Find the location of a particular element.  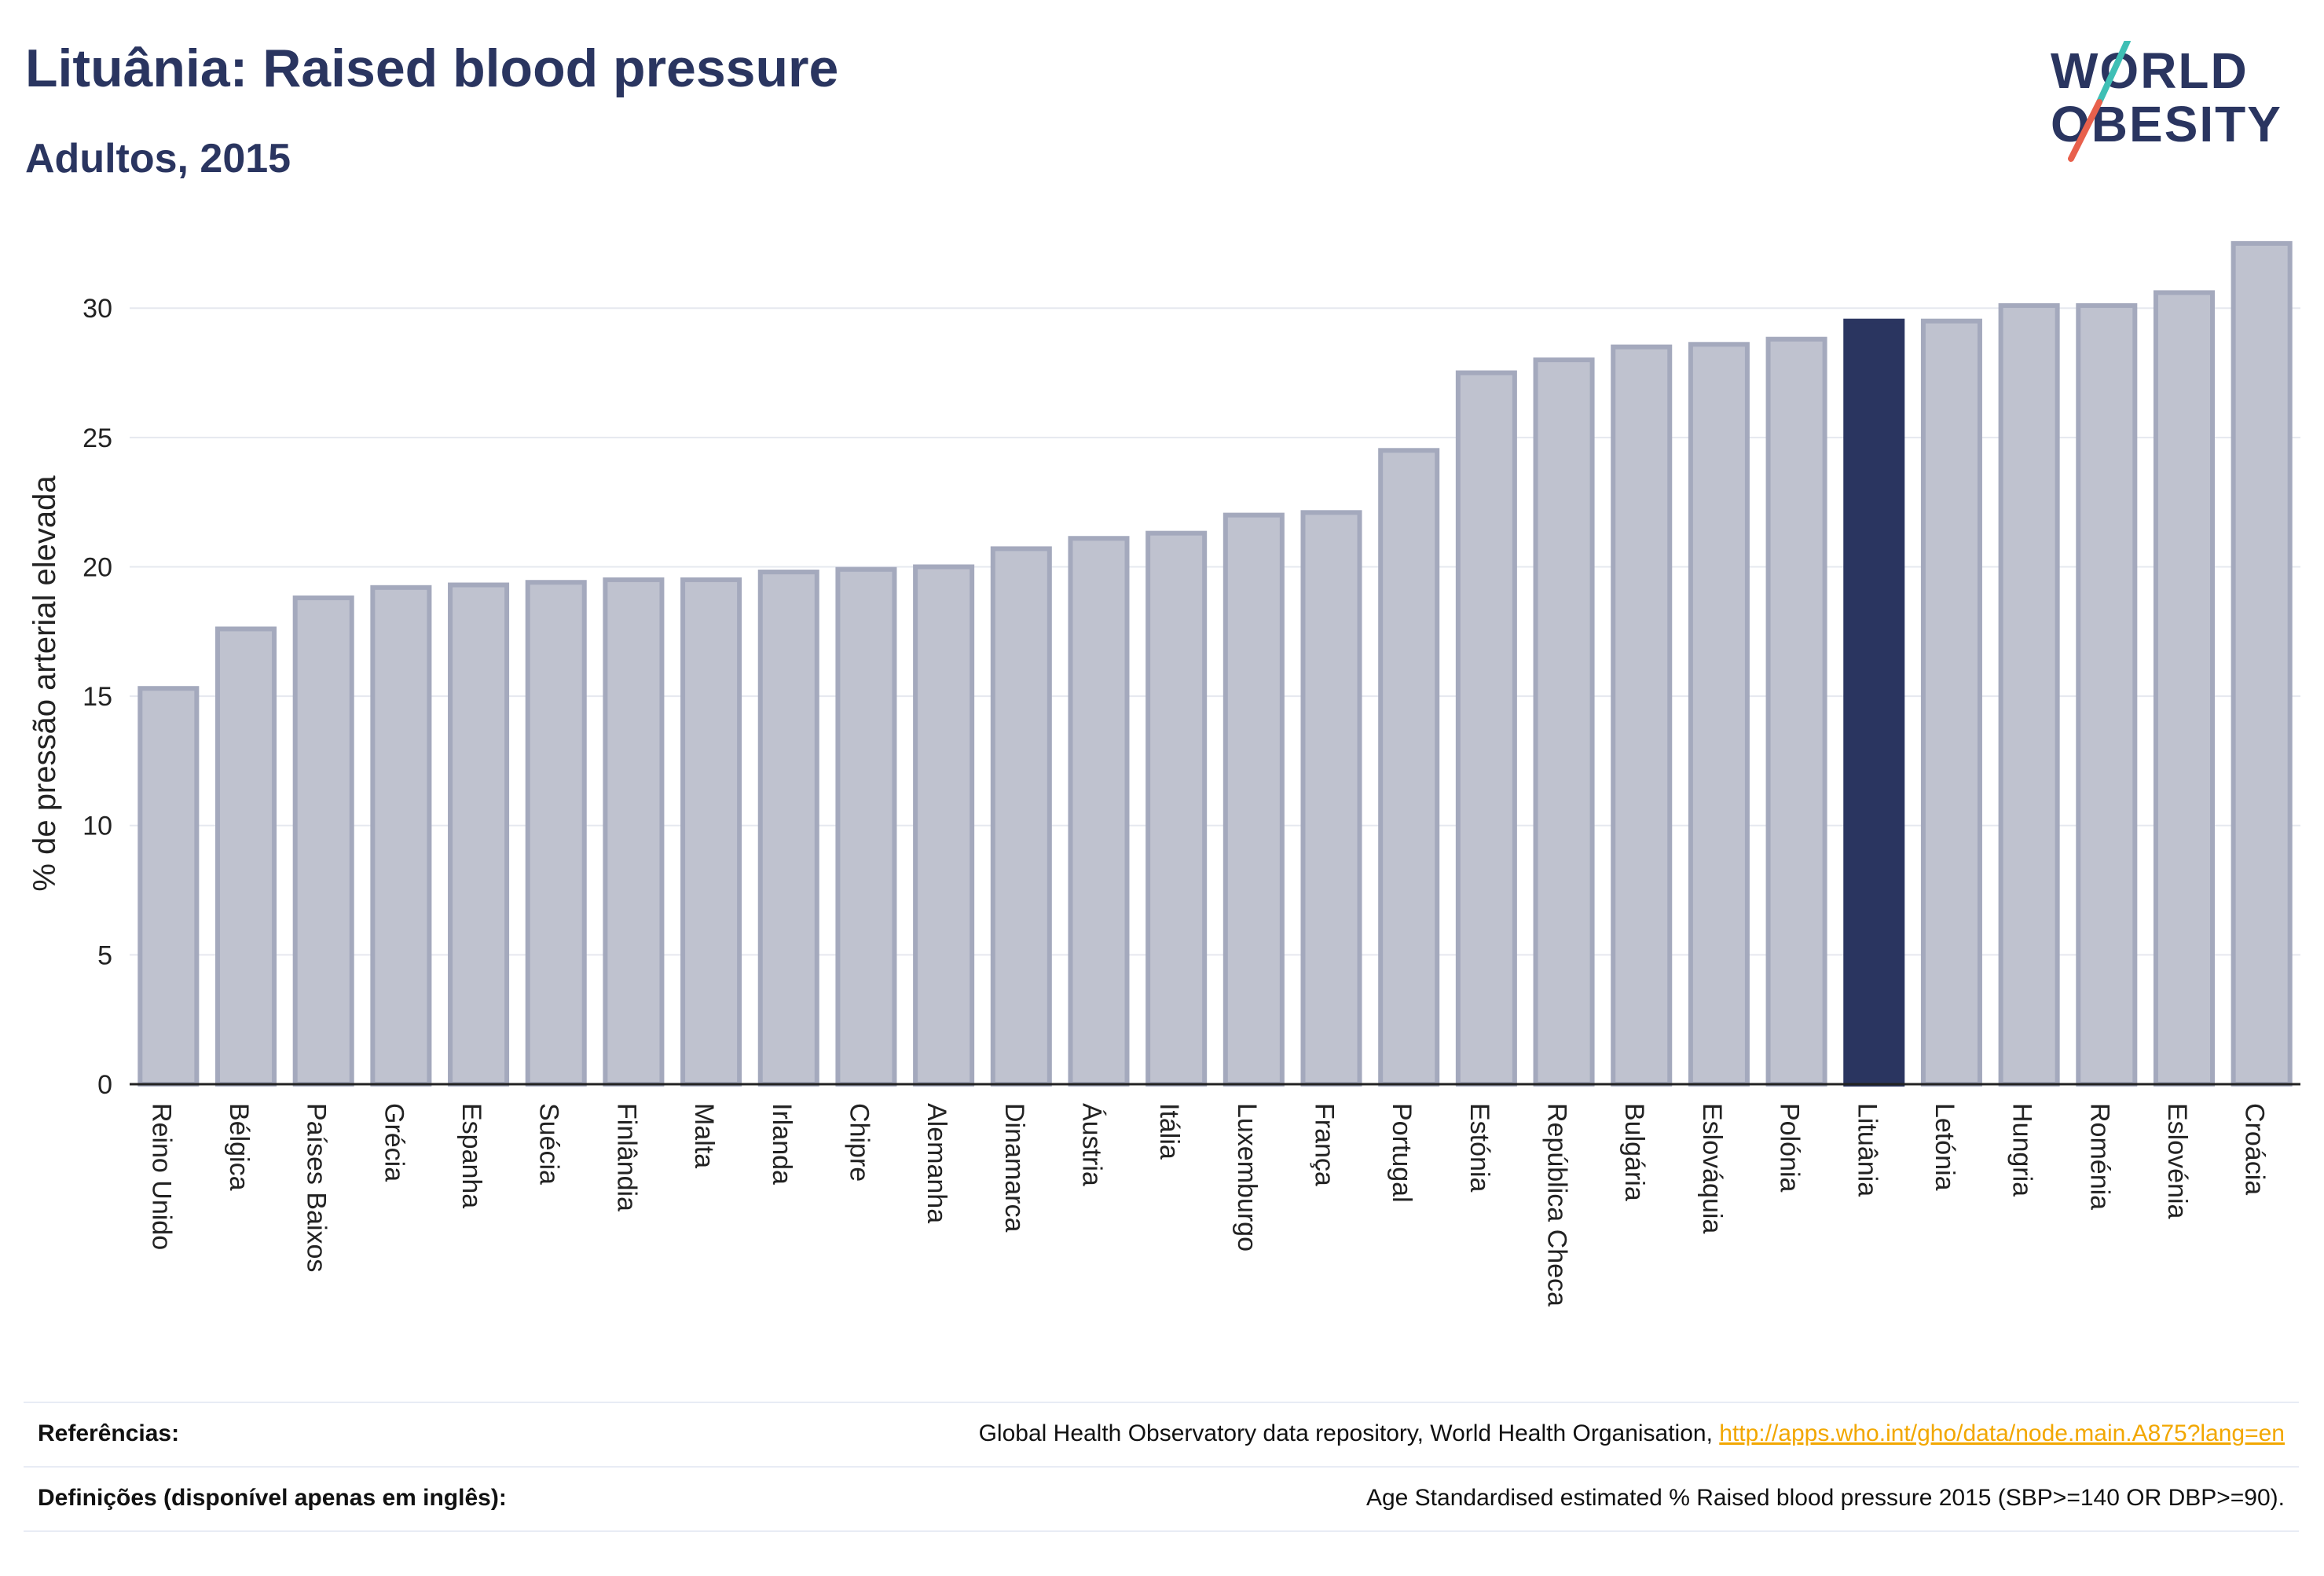

bar-Hungria is located at coordinates (2029, 694).